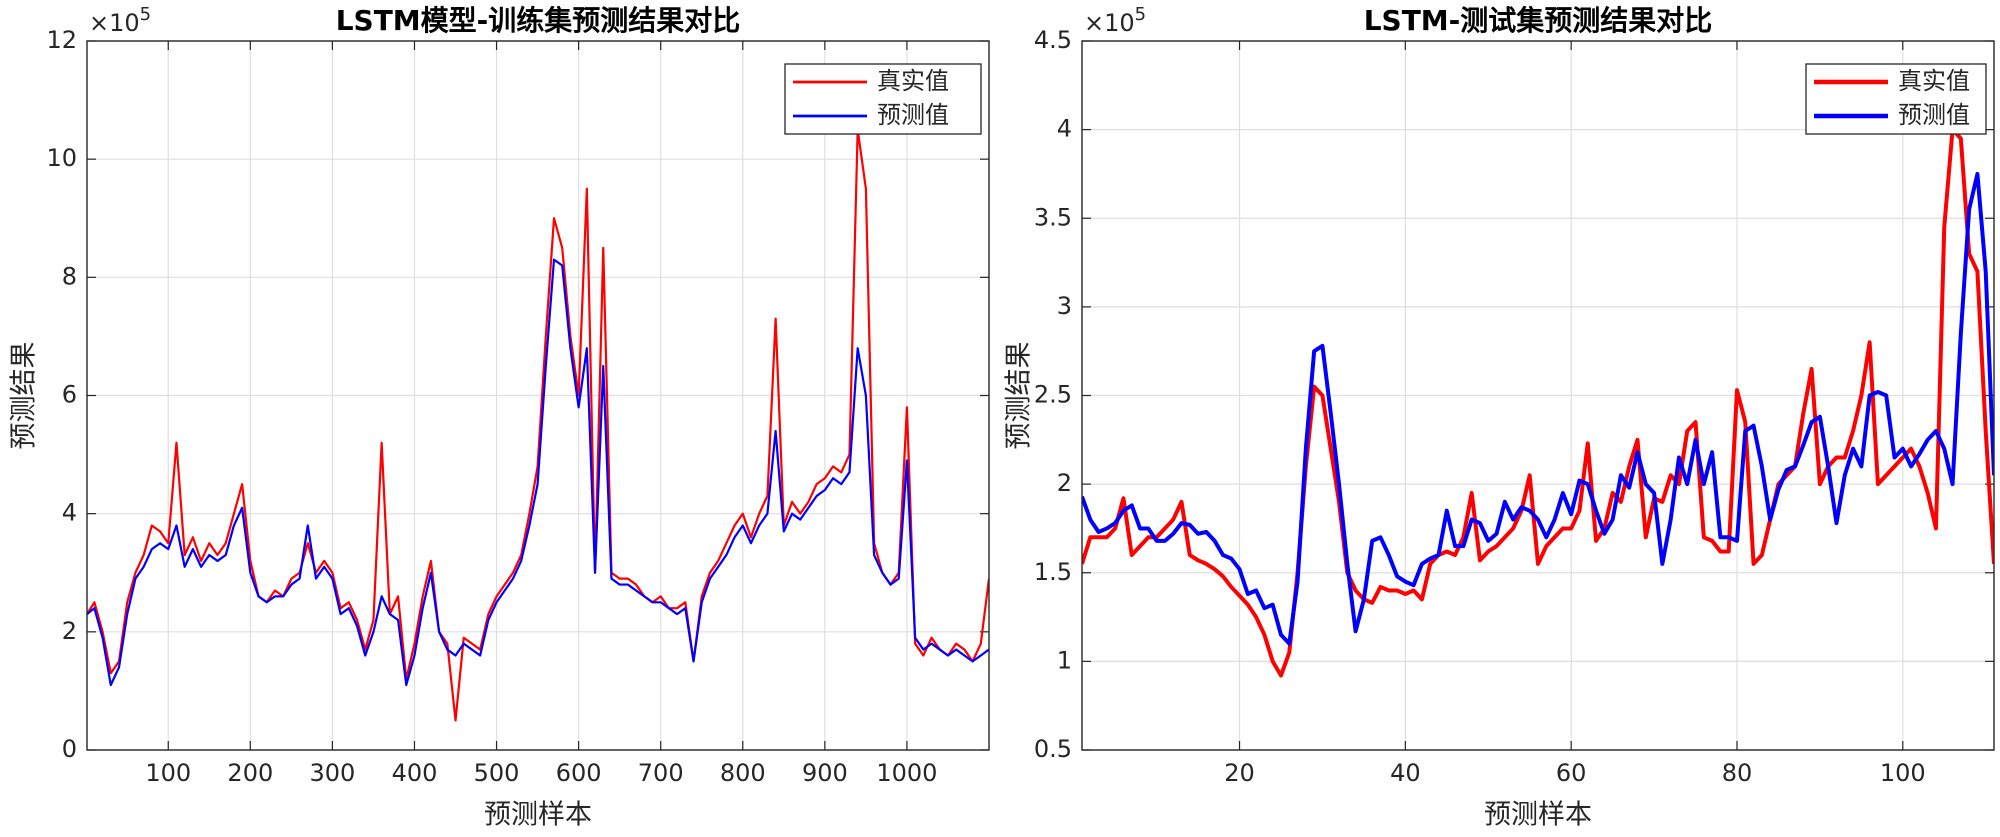  Describe the element at coordinates (69, 395) in the screenshot. I see `y-tick-label: 6` at that location.